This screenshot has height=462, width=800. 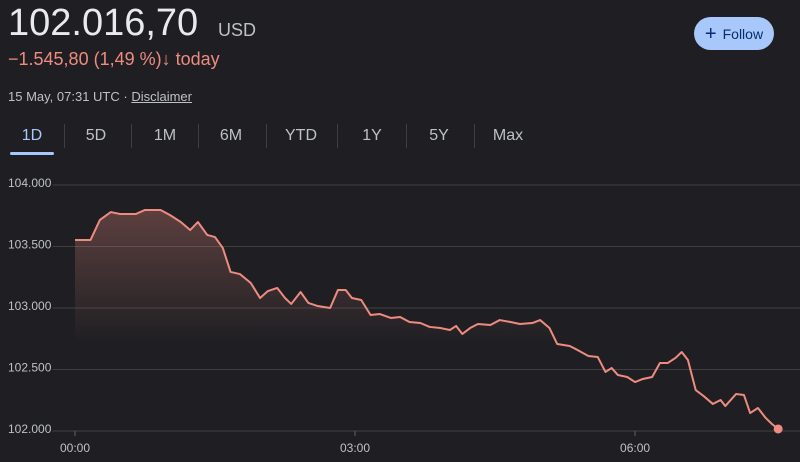 I want to click on disclaimer-link: Disclaimer, so click(x=161, y=96).